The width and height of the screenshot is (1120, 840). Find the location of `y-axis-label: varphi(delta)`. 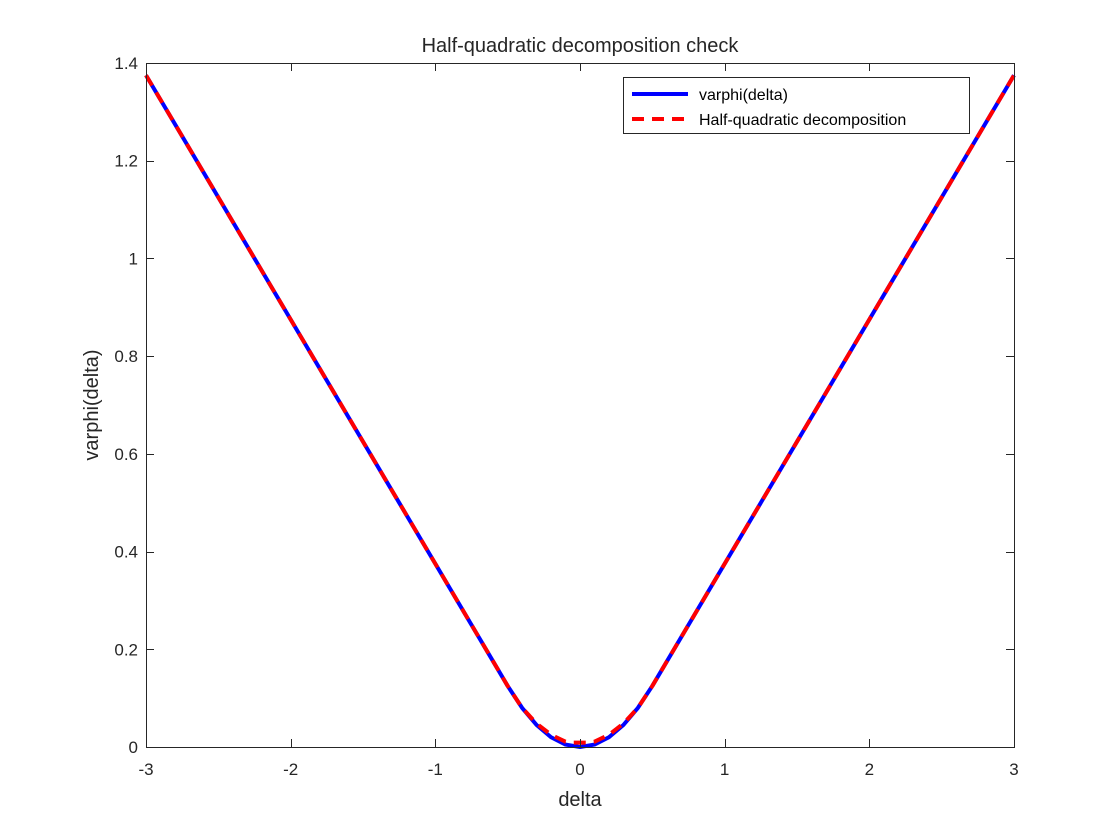

y-axis-label: varphi(delta) is located at coordinates (92, 404).